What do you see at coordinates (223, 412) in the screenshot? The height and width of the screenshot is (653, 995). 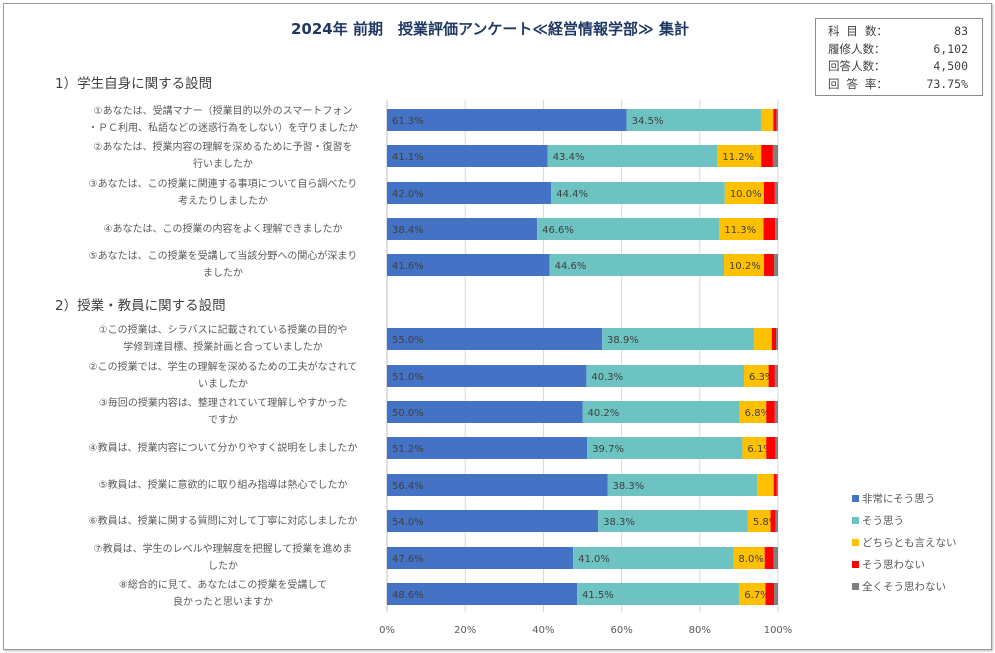 I see `question-label: ③毎回の授業内容は、整理されていて理解しやすかった ですか` at bounding box center [223, 412].